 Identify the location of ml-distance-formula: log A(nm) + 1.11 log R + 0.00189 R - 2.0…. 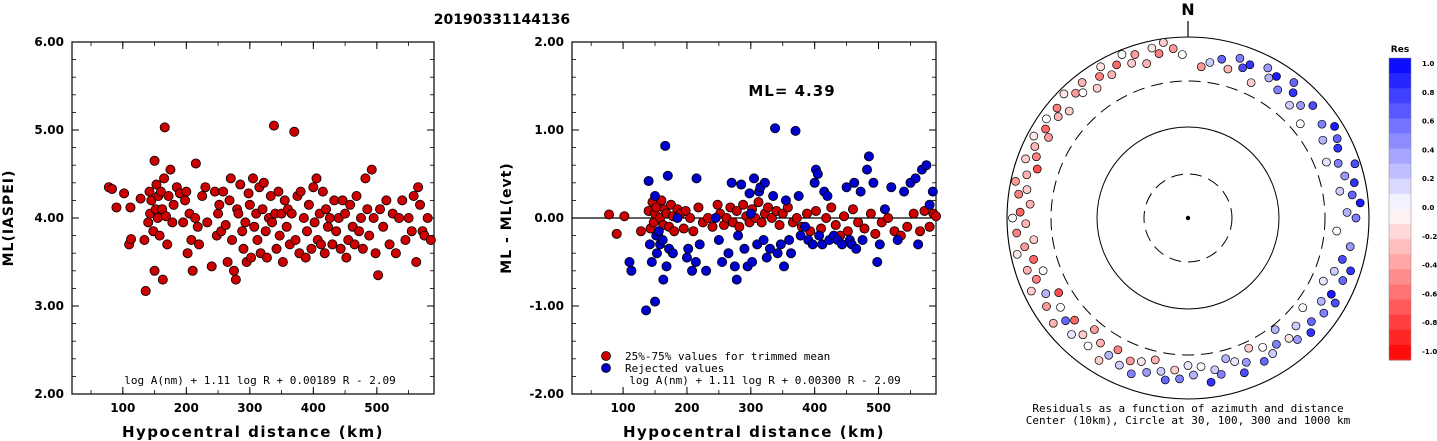
(260, 380).